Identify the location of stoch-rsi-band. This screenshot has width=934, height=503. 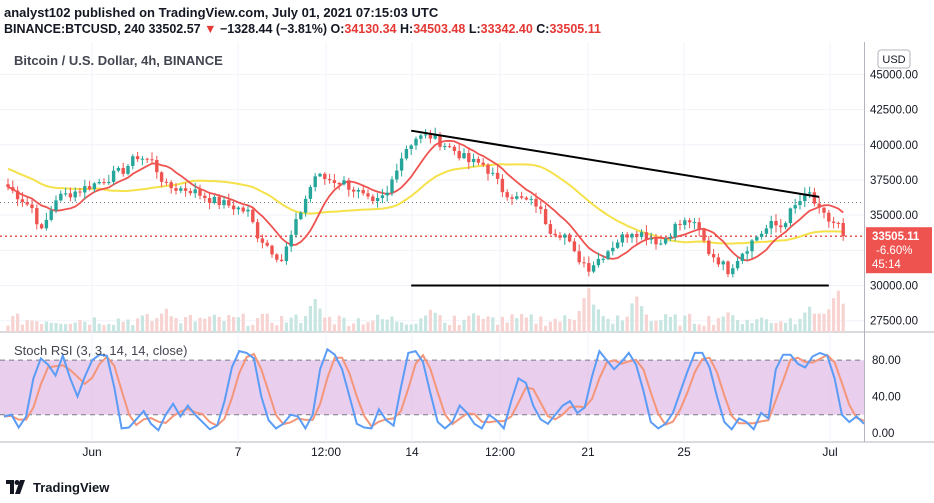
(432, 387).